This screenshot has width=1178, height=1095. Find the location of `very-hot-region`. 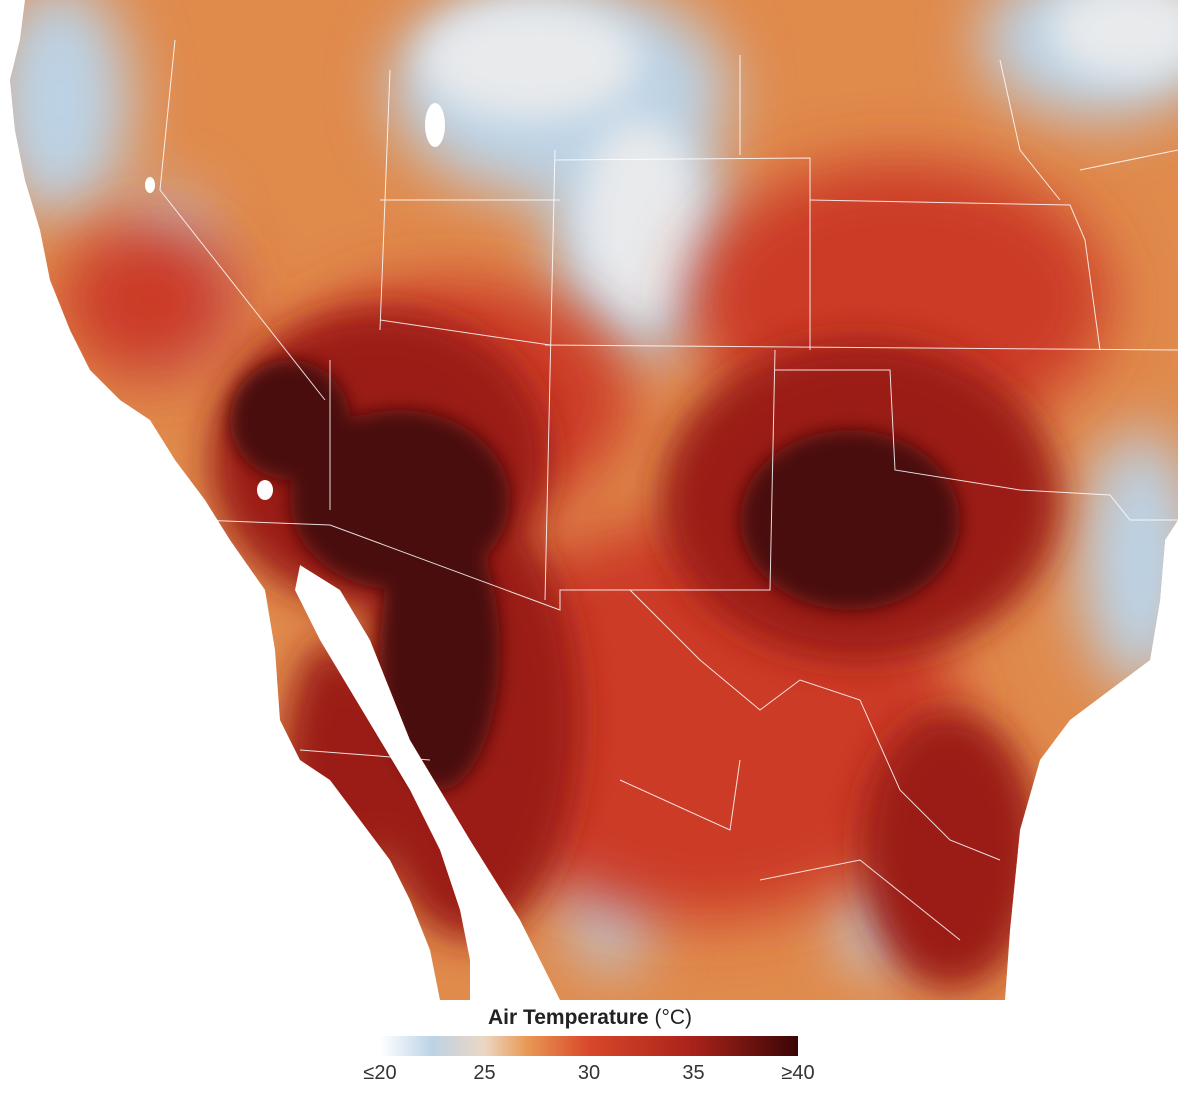

very-hot-region is located at coordinates (950, 850).